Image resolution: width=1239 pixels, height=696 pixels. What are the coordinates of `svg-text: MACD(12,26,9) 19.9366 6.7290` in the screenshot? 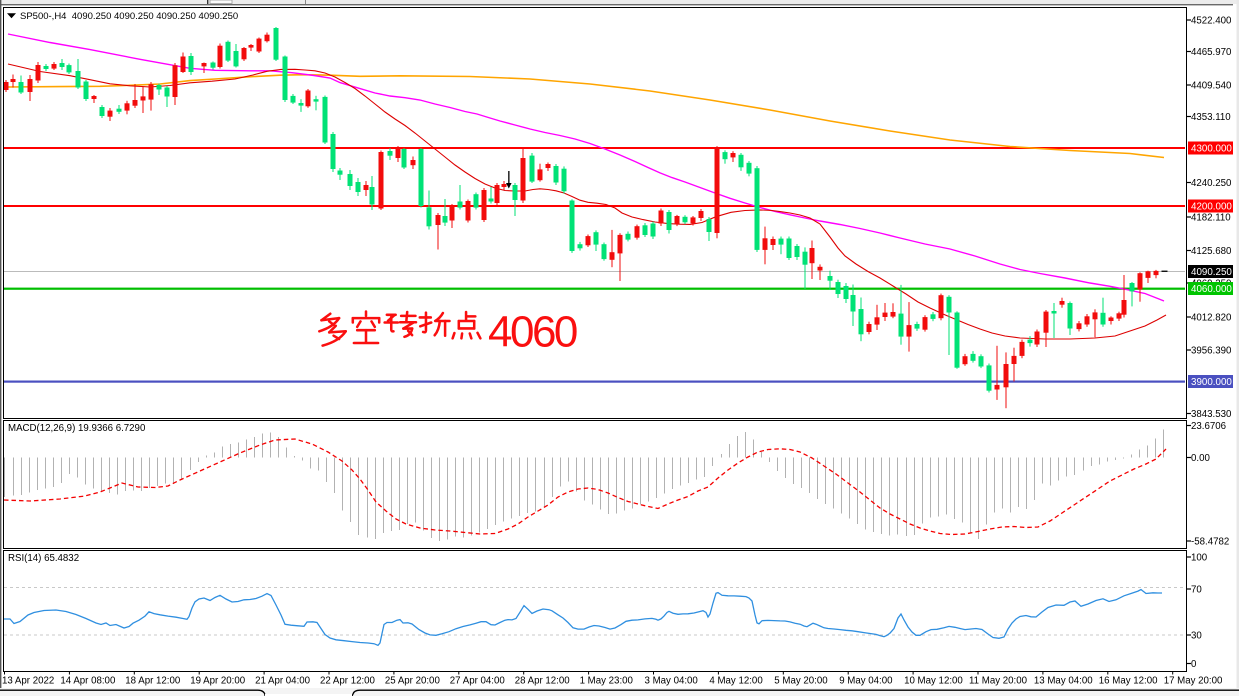 It's located at (77, 428).